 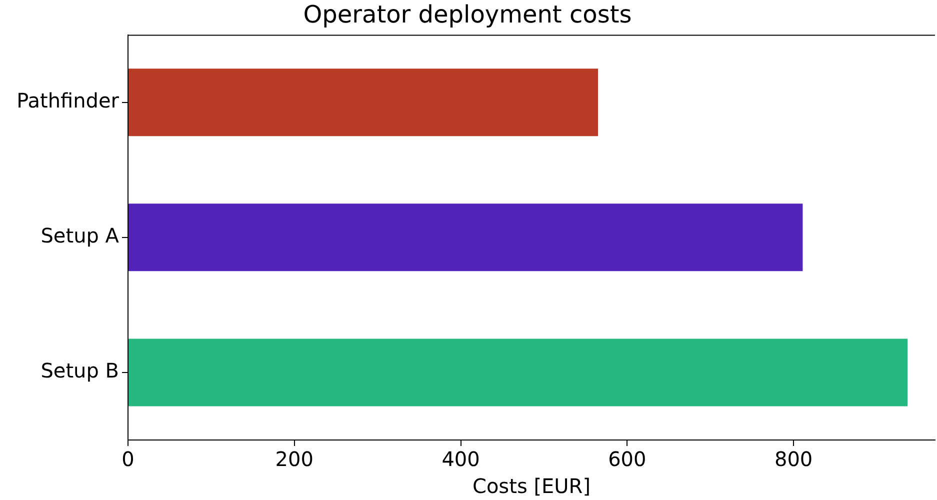 I want to click on x-tick-label: 800, so click(x=793, y=459).